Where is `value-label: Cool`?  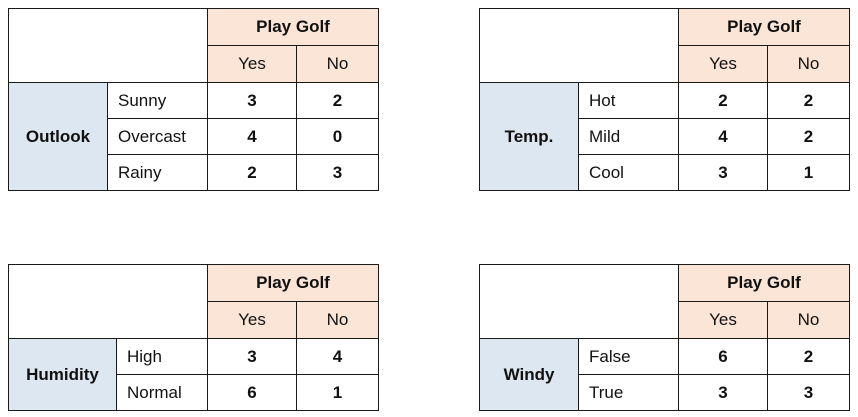
value-label: Cool is located at coordinates (628, 172).